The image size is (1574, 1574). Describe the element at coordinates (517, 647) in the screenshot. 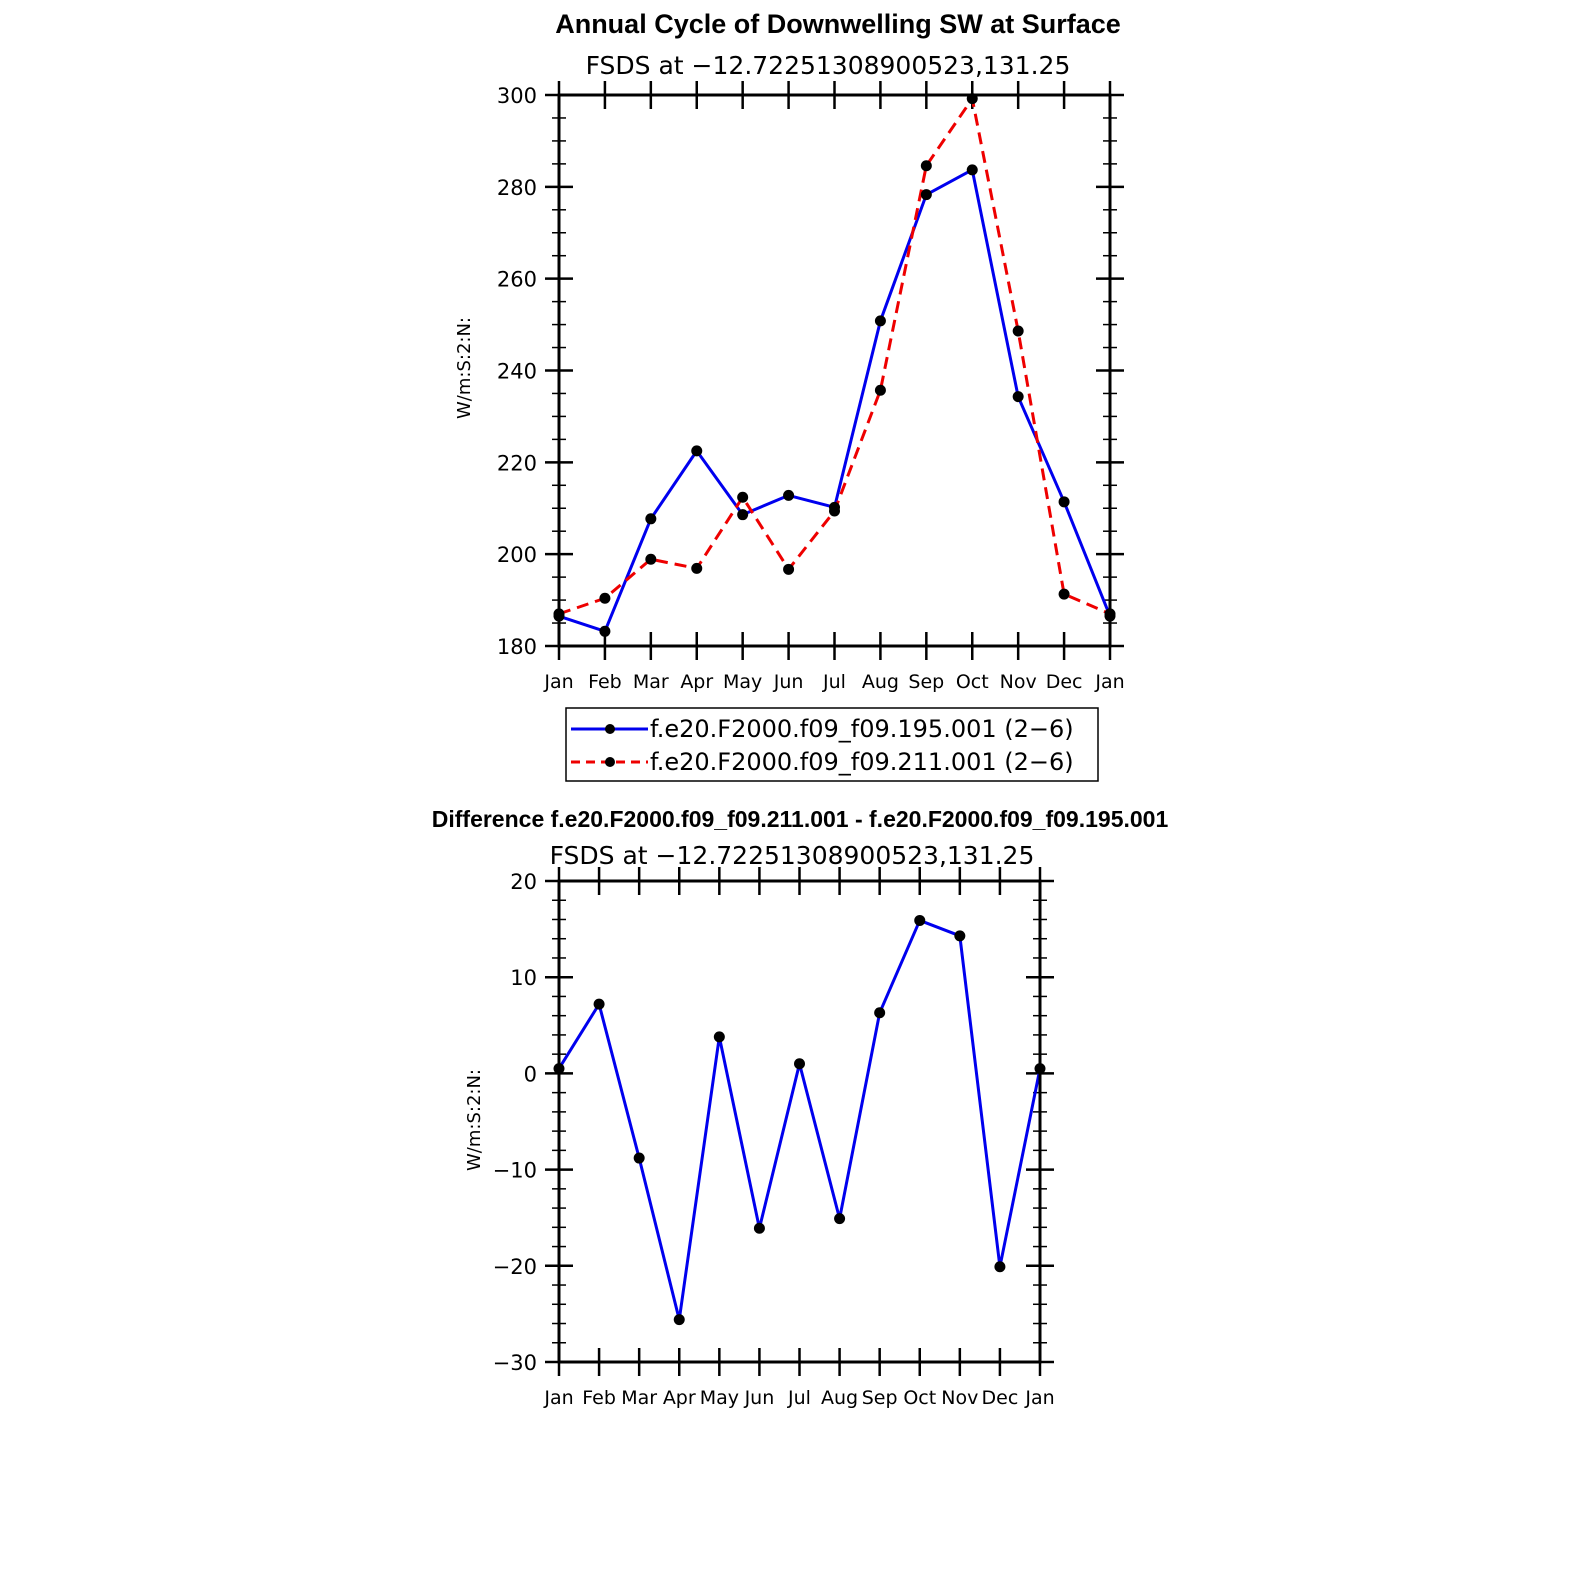

I see `y-tick-label: 180` at that location.